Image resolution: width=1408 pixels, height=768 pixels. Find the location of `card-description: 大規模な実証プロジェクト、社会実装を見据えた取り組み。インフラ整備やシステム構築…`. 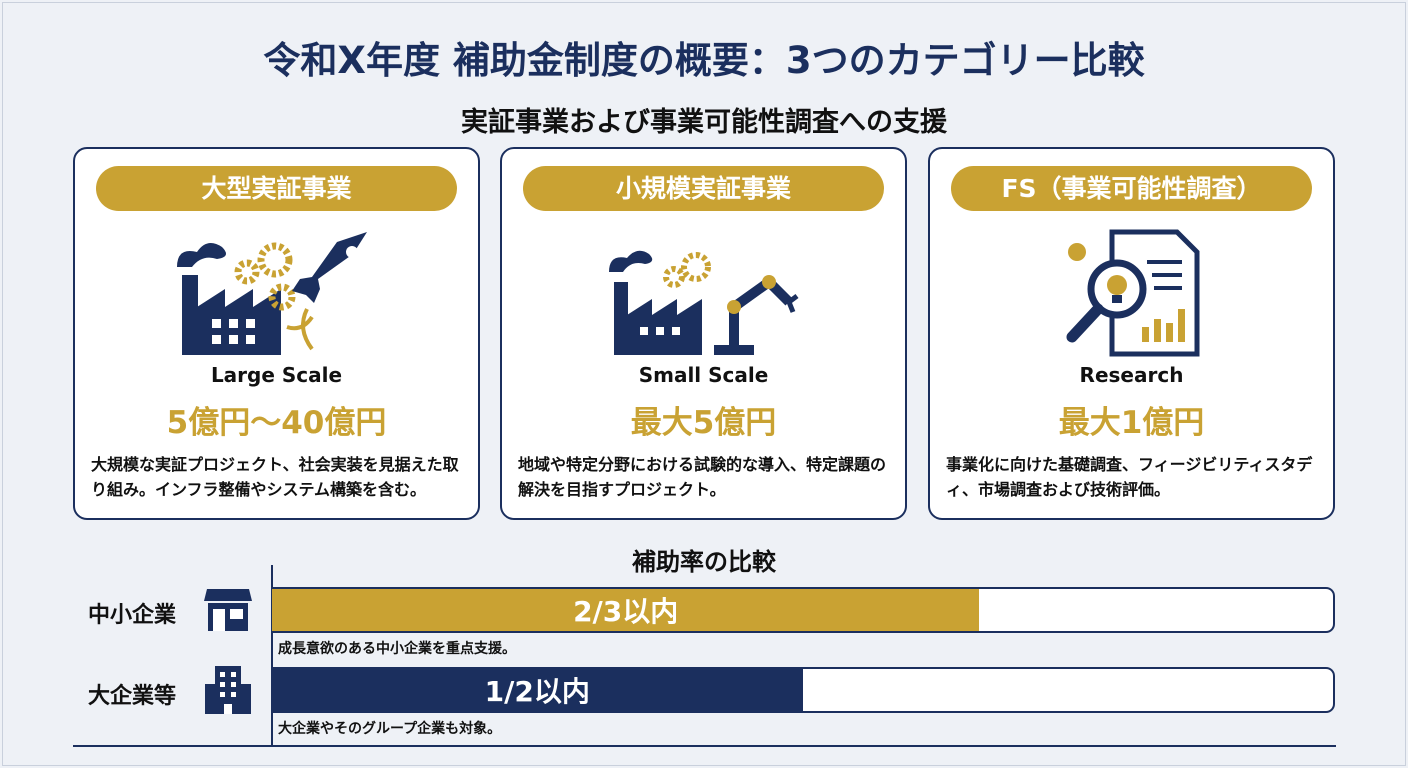

card-description: 大規模な実証プロジェクト、社会実装を見据えた取り組み。インフラ整備やシステム構築… is located at coordinates (275, 477).